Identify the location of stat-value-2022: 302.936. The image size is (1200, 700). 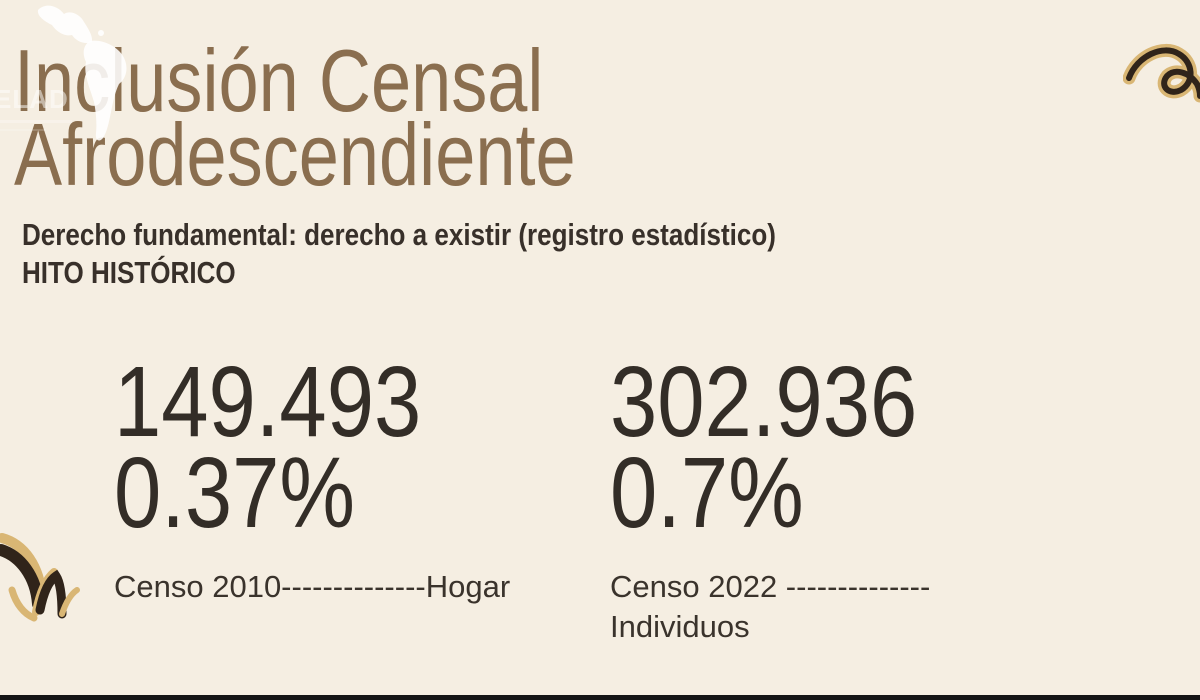
(764, 402).